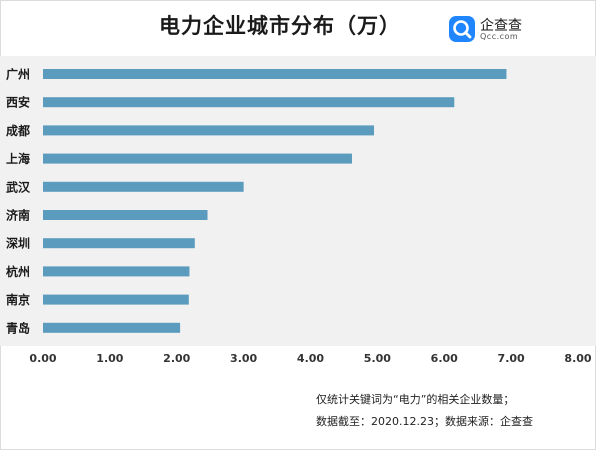 Image resolution: width=596 pixels, height=450 pixels. I want to click on x-tick-label: 5.00, so click(377, 358).